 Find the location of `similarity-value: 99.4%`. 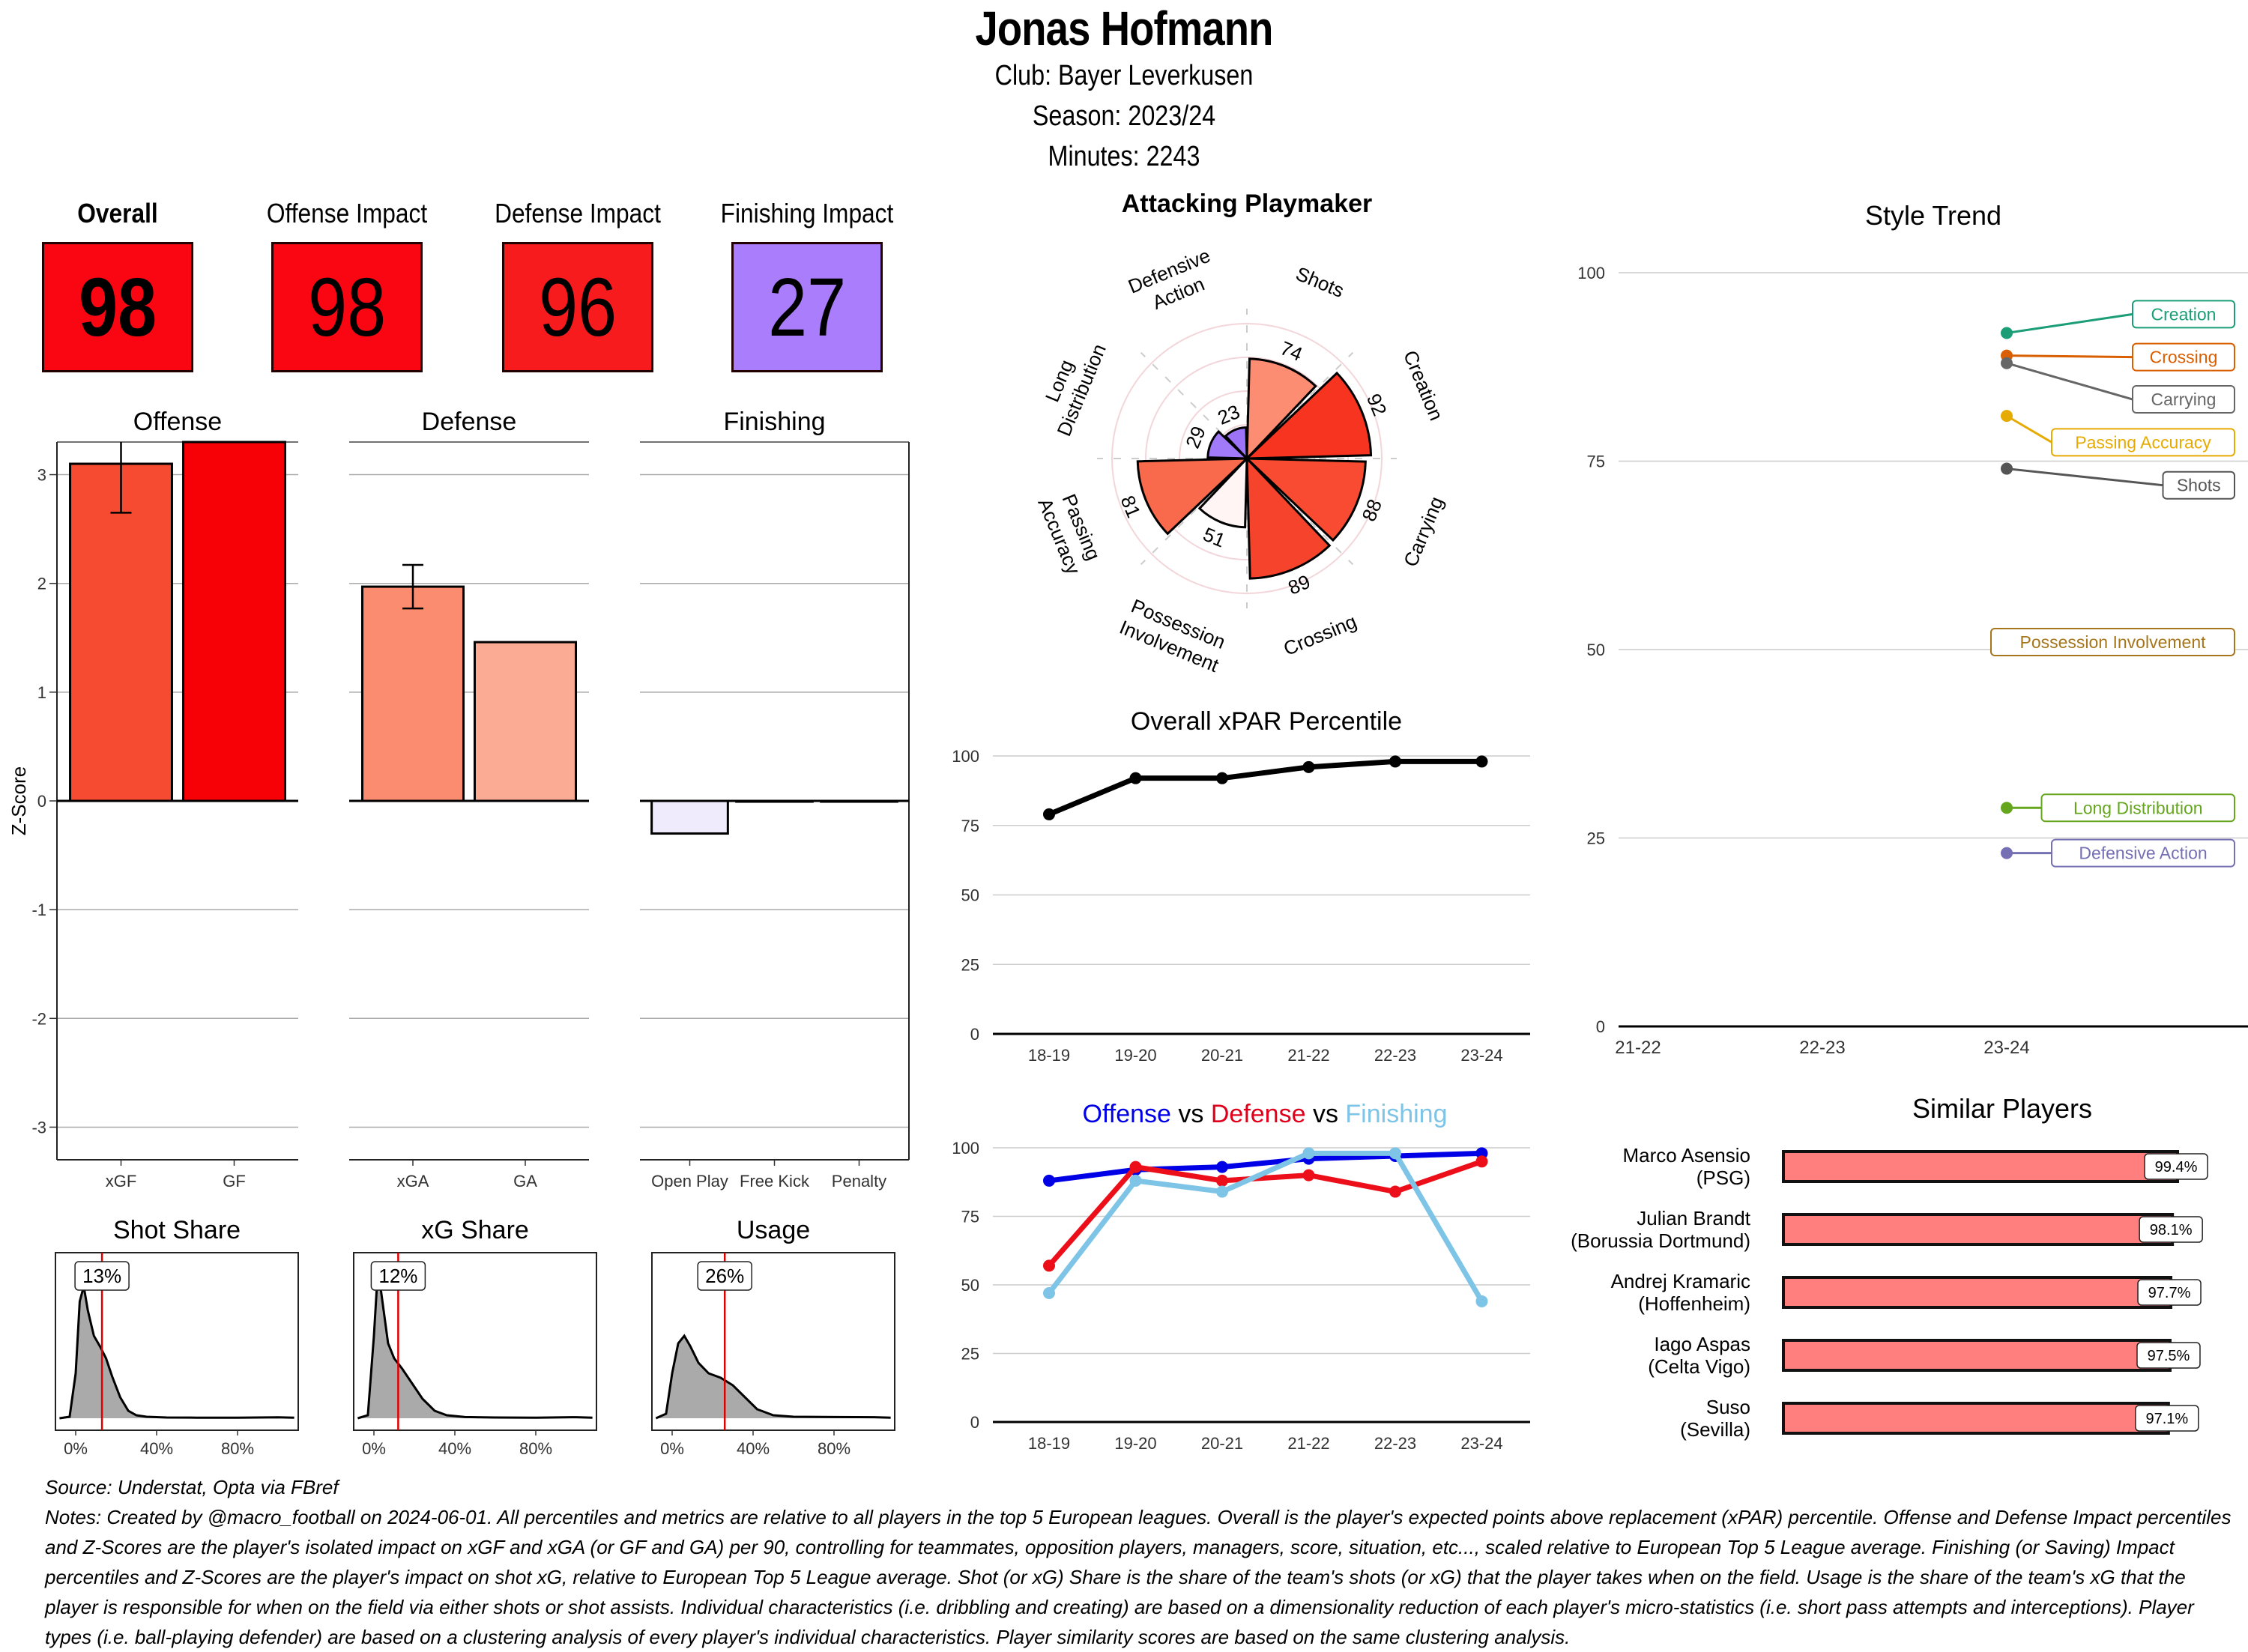

similarity-value: 99.4% is located at coordinates (2176, 1167).